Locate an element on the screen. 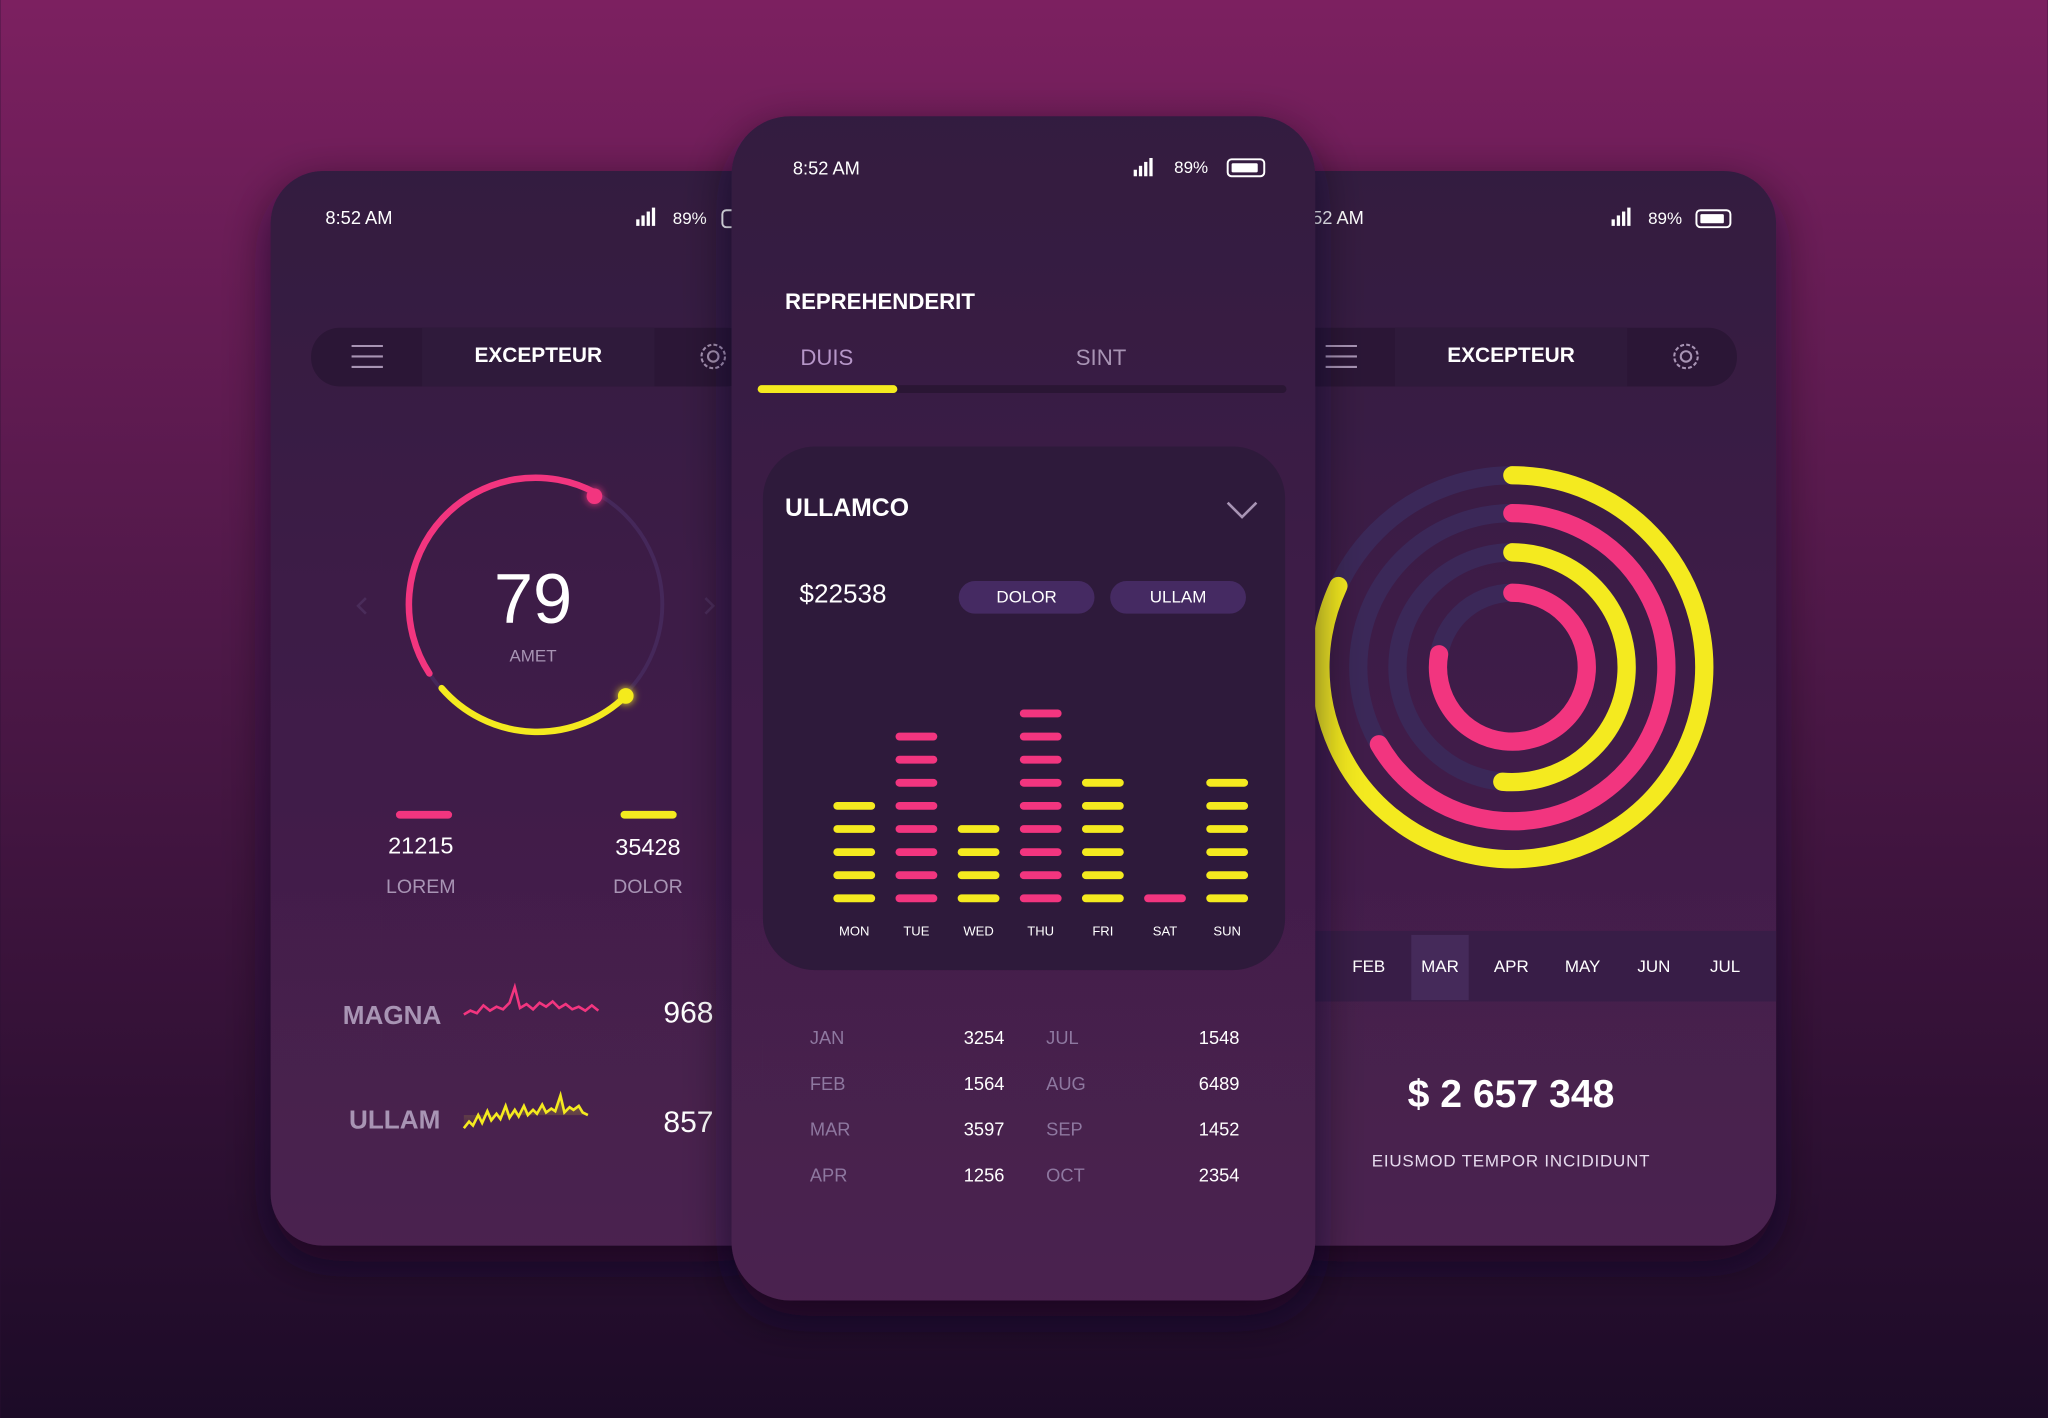  gauge-arc-yellow is located at coordinates (534, 710).